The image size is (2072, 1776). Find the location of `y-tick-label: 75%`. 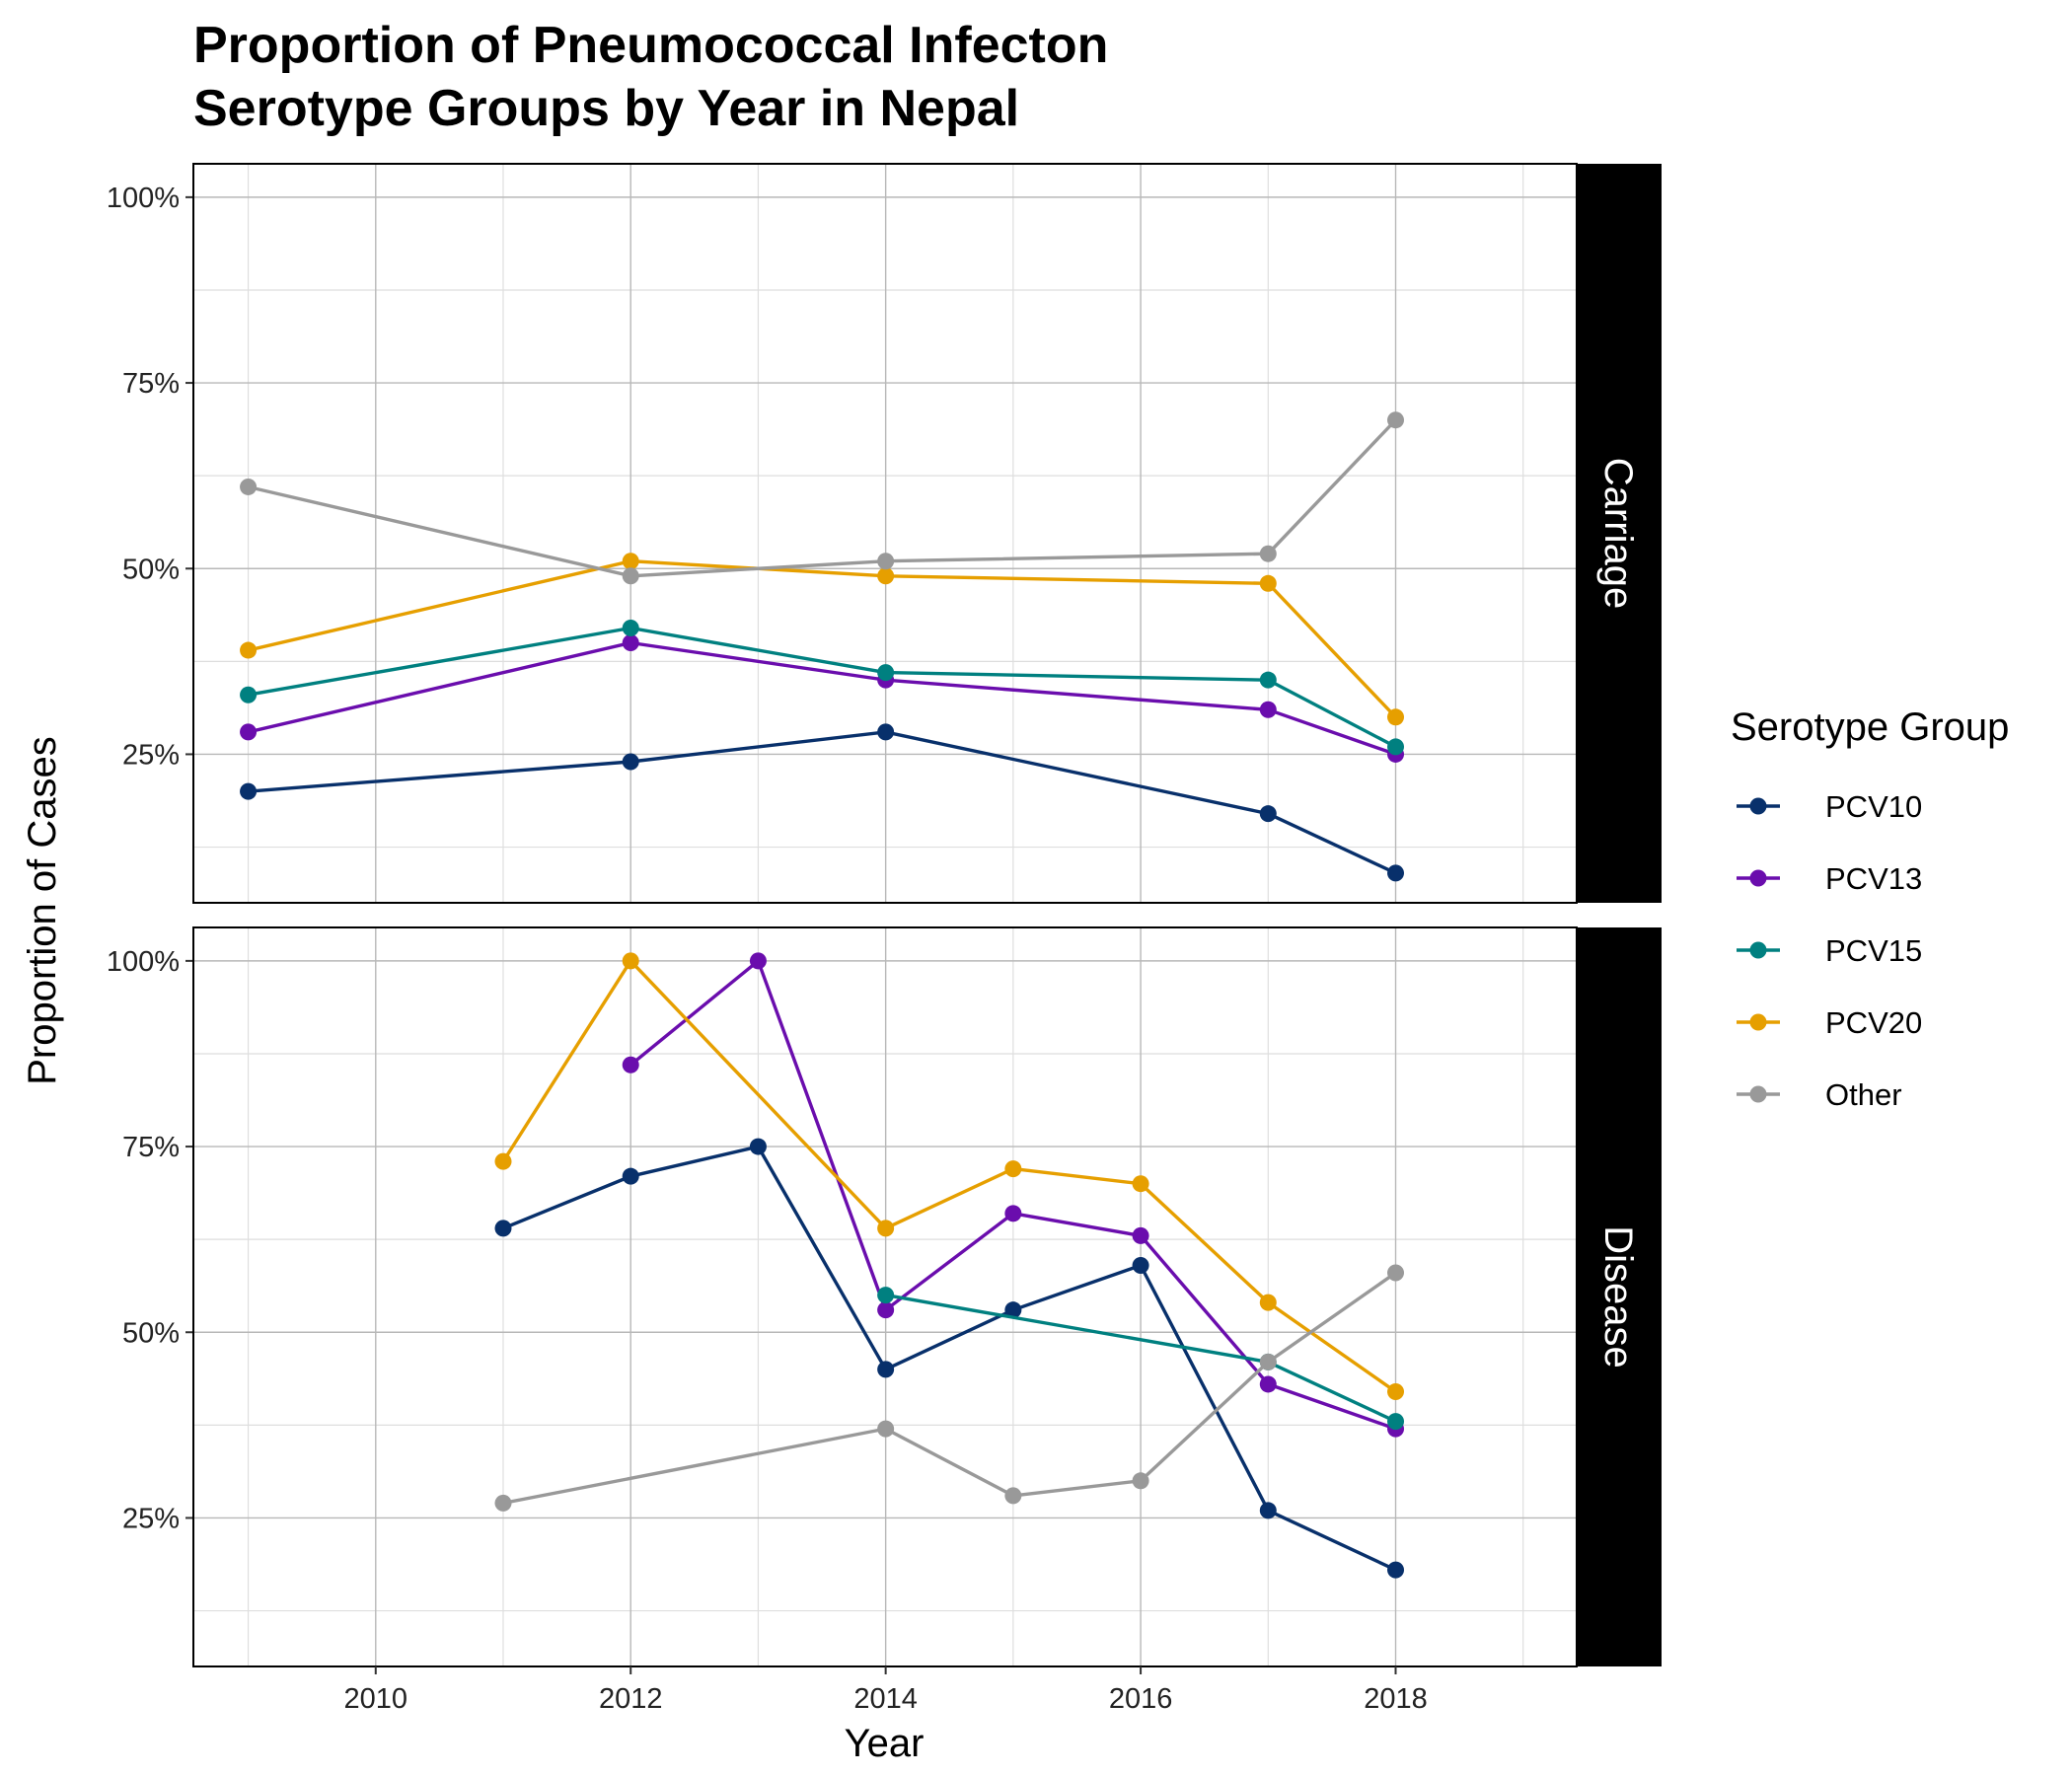

y-tick-label: 75% is located at coordinates (151, 1148).